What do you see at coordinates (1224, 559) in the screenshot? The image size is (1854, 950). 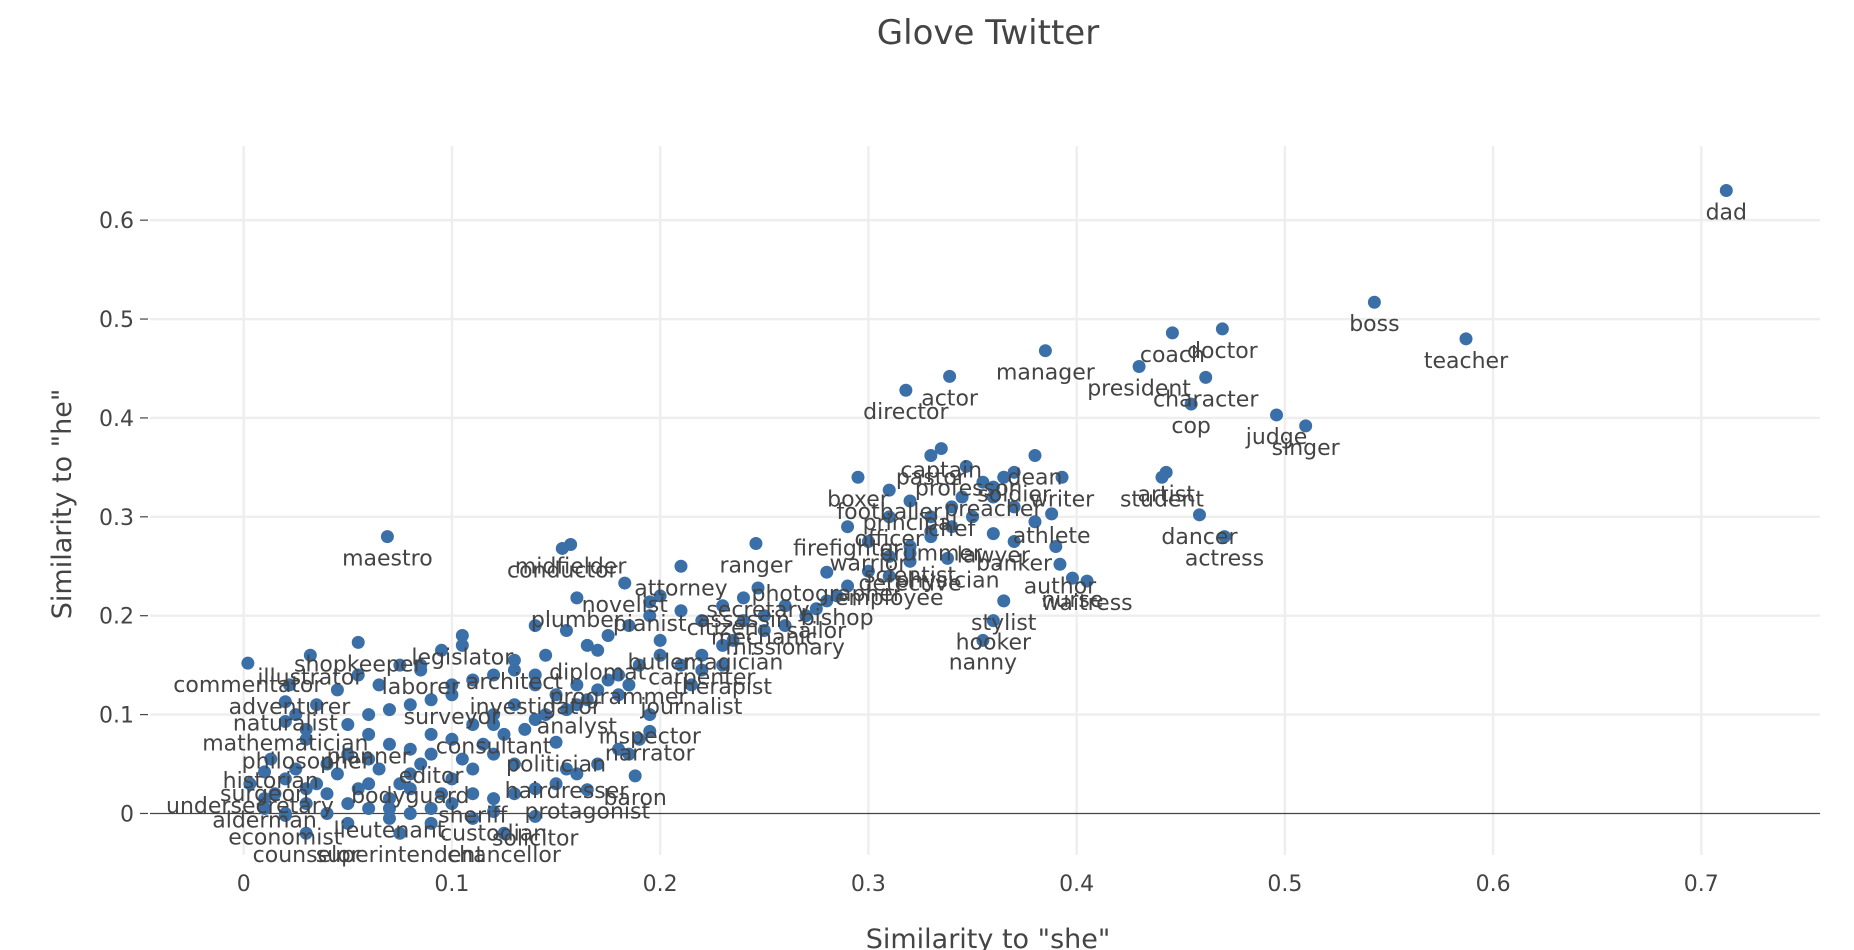 I see `point-label: actress` at bounding box center [1224, 559].